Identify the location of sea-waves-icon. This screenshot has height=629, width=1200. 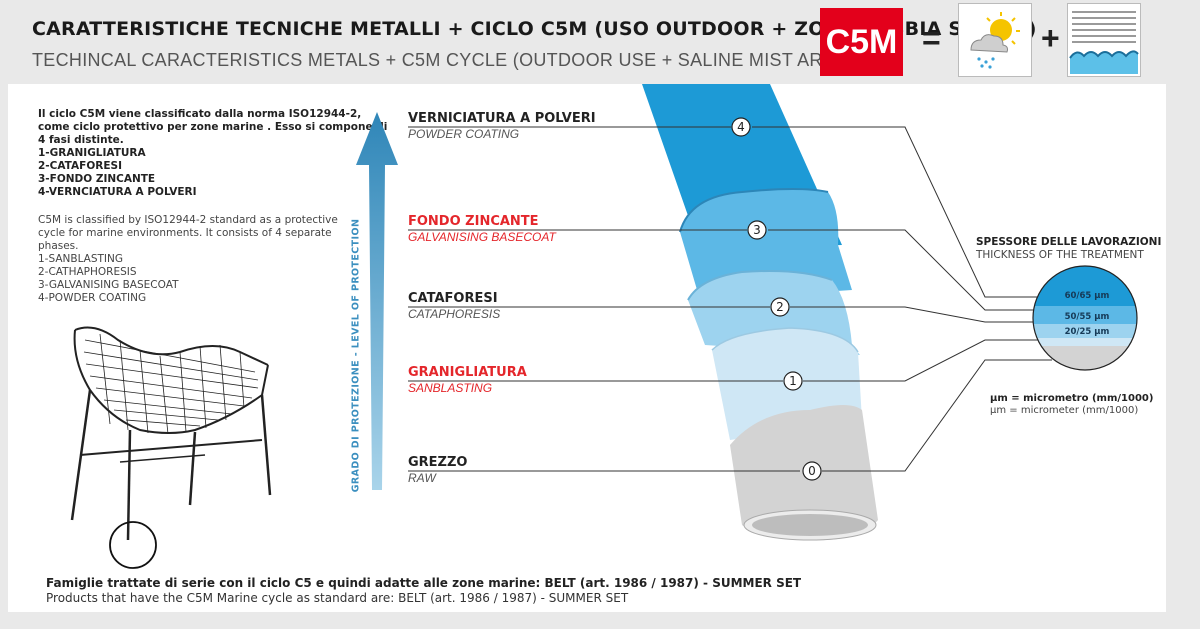
(1104, 40).